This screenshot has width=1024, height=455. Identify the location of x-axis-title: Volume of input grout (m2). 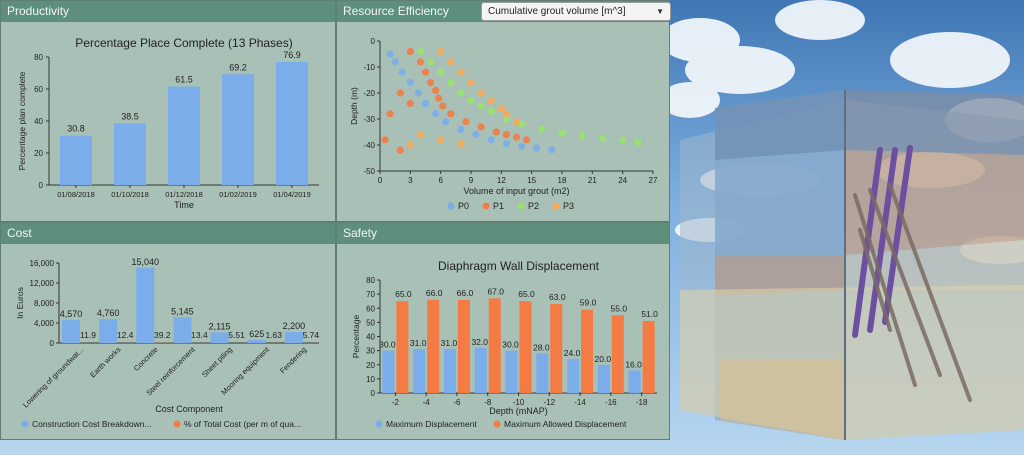
(516, 191).